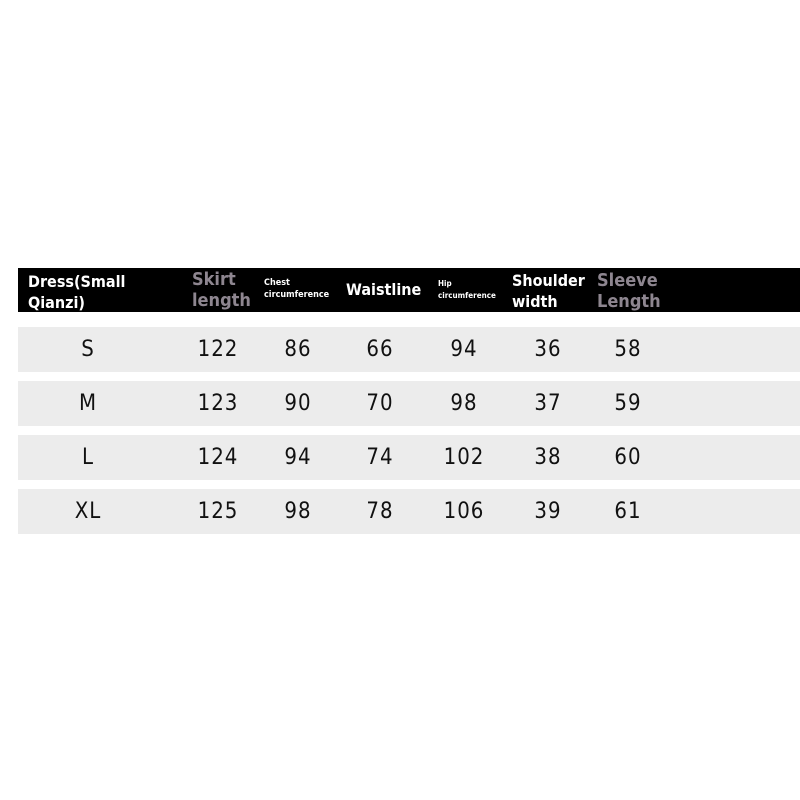 This screenshot has height=800, width=800. Describe the element at coordinates (88, 349) in the screenshot. I see `table-cell: S` at that location.